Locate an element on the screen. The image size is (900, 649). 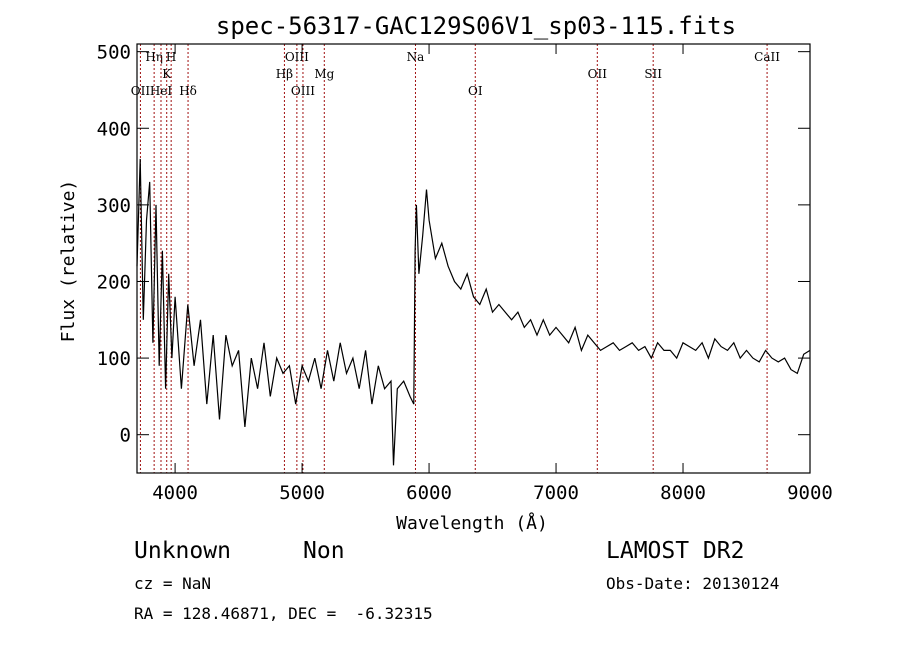
spectral-line-label: Na is located at coordinates (416, 57).